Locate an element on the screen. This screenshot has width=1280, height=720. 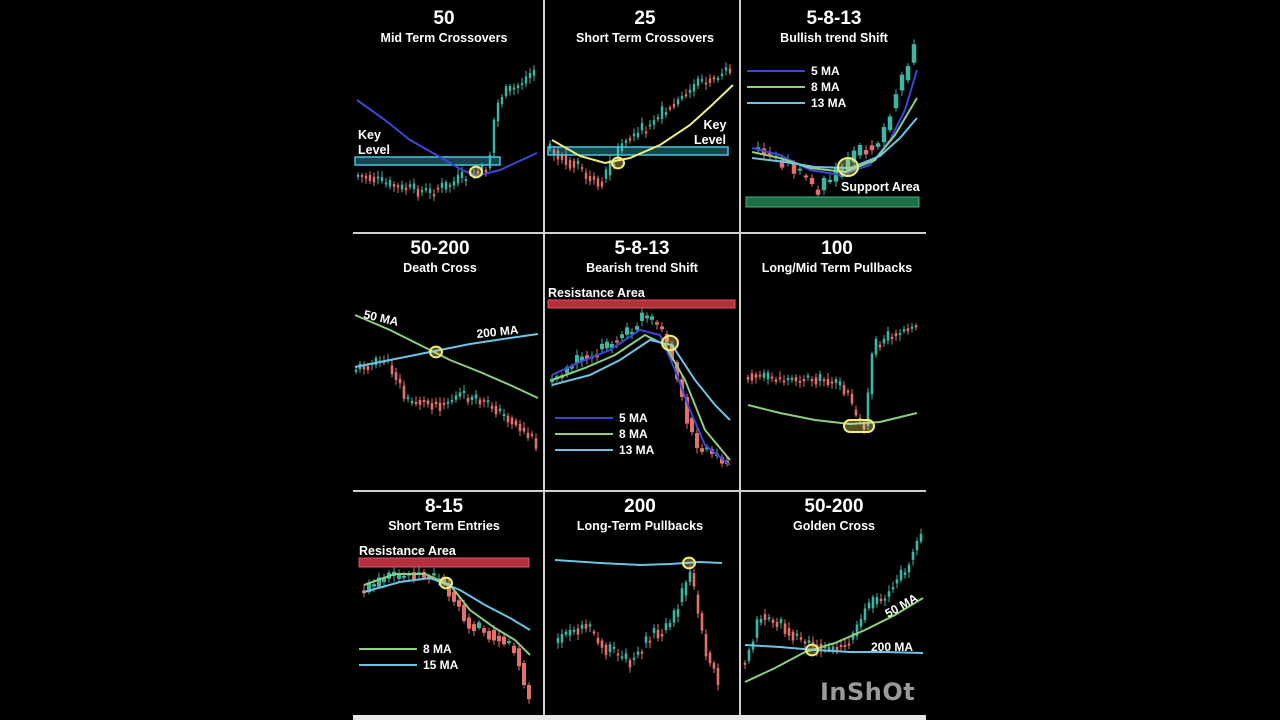
level-label: Level is located at coordinates (374, 150).